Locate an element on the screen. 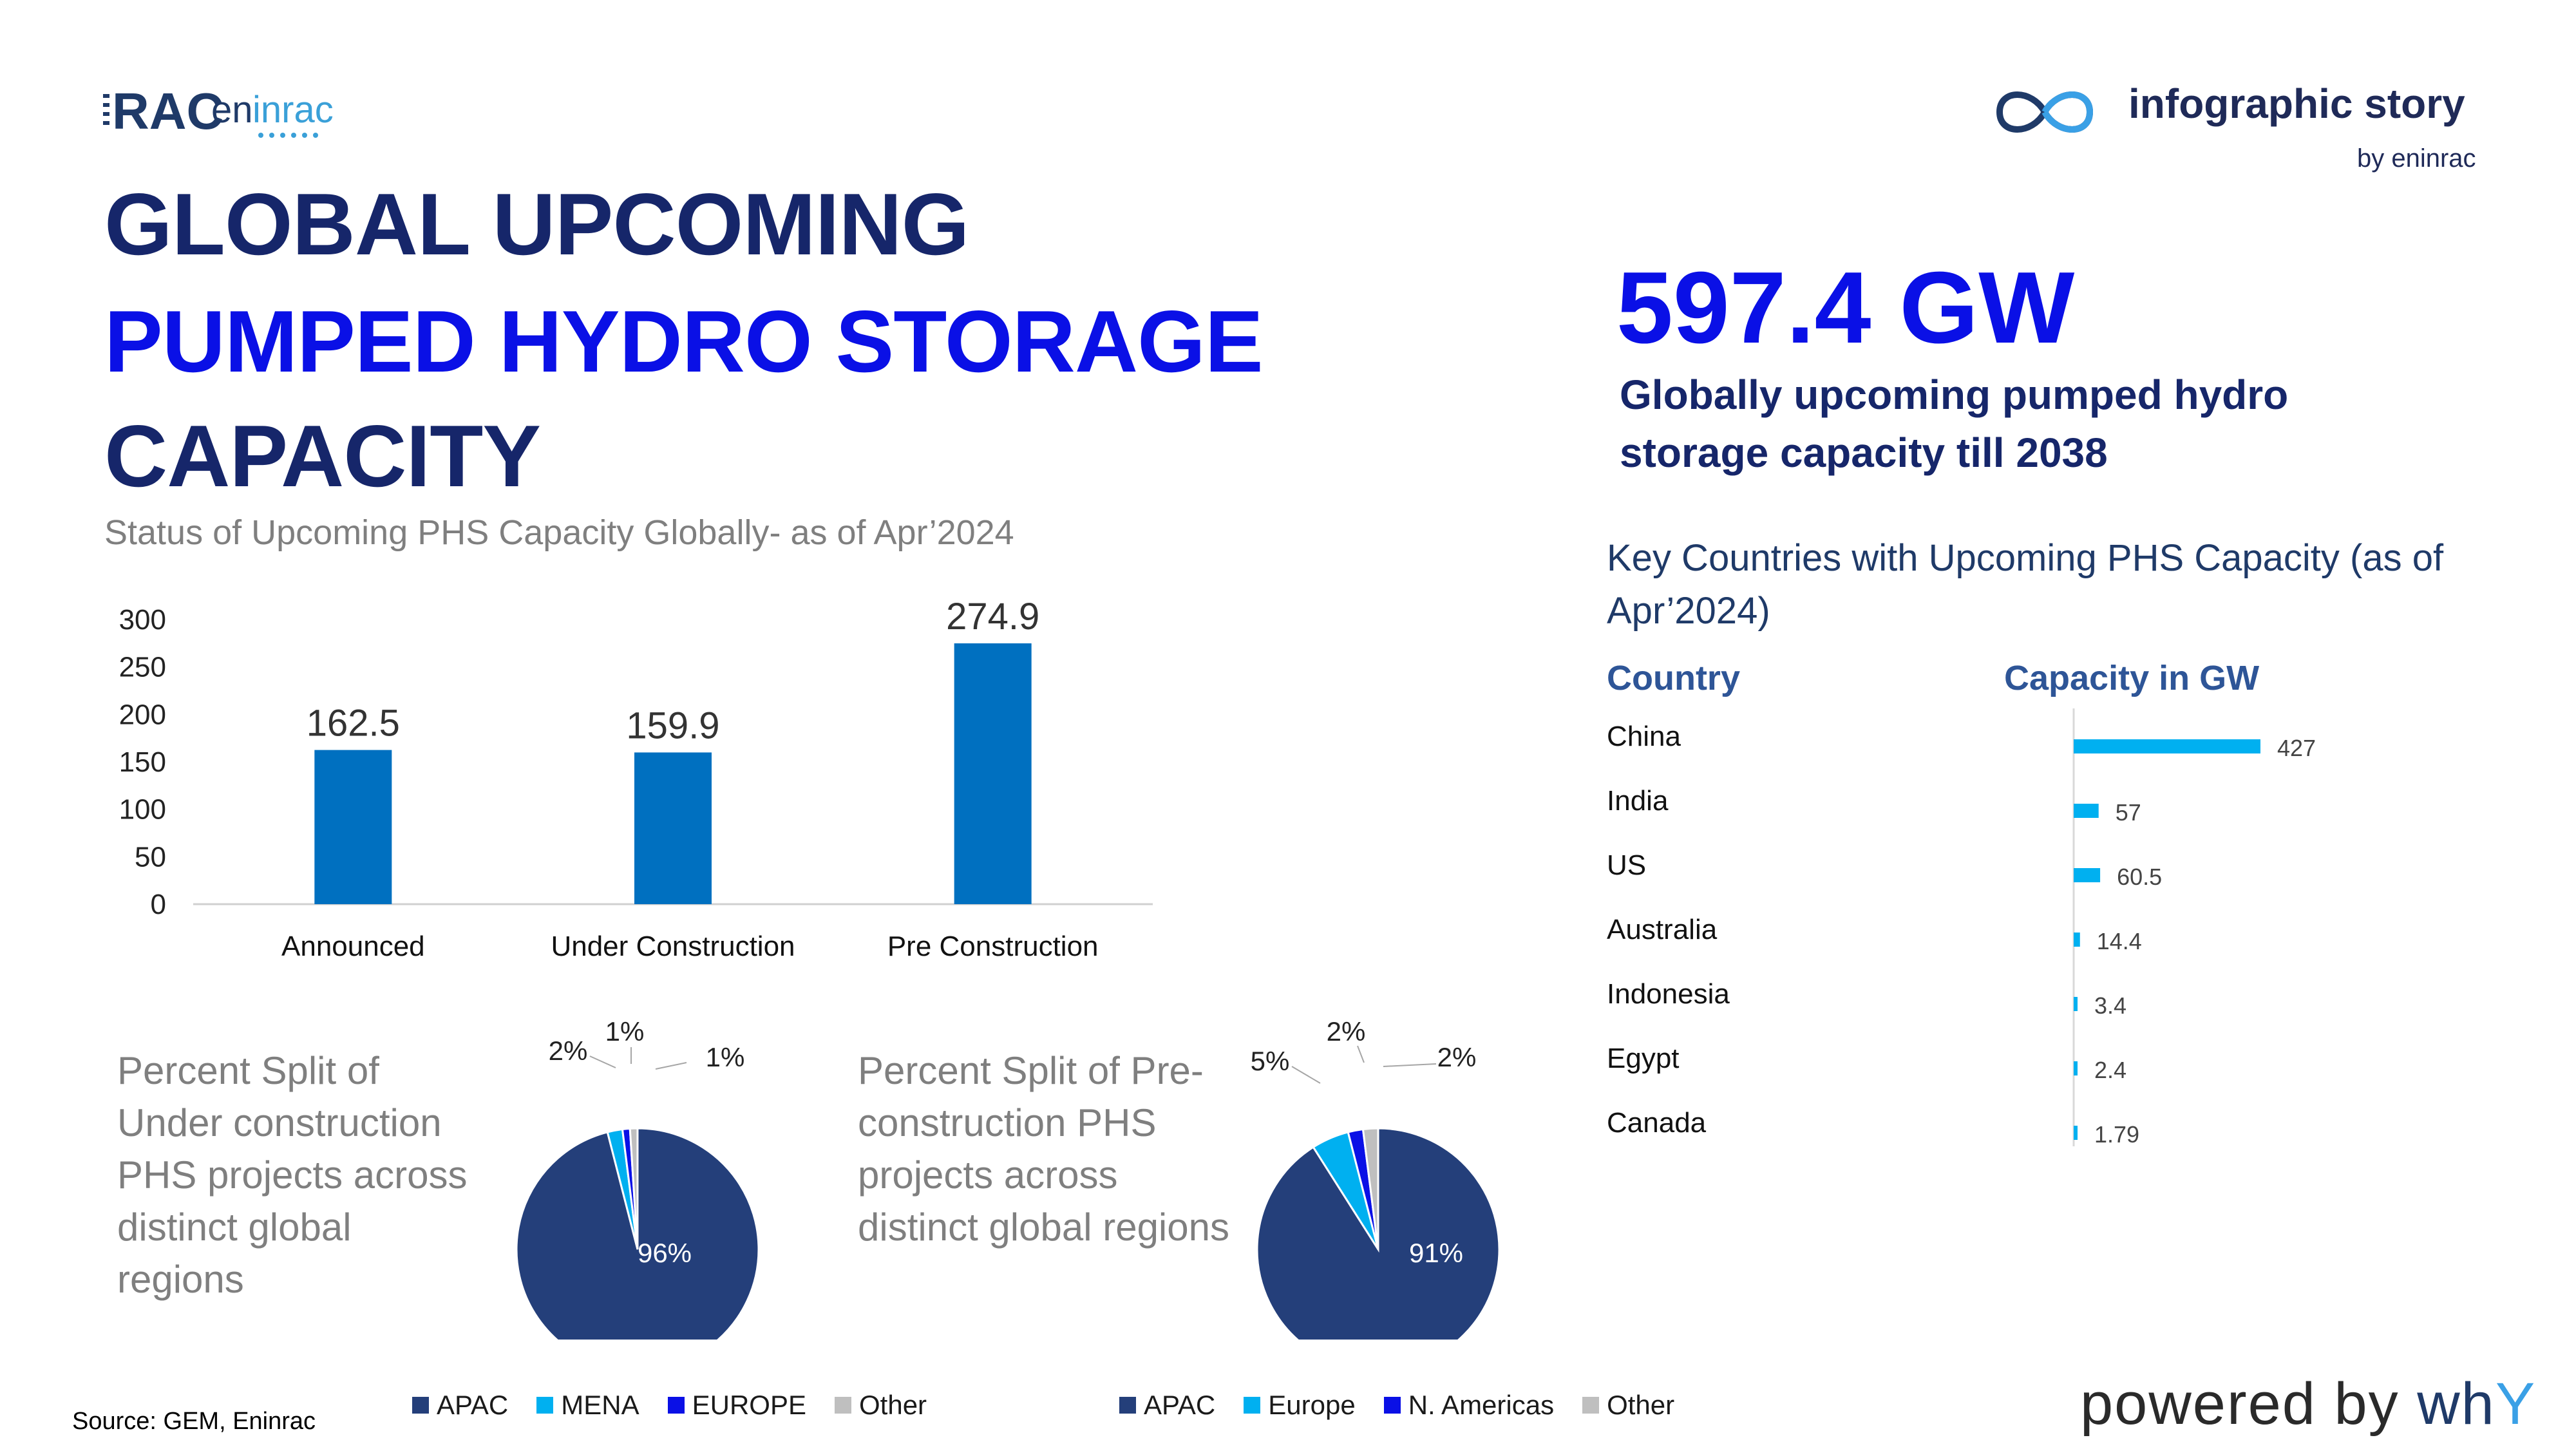 The height and width of the screenshot is (1449, 2576). y-tick-label-0: 0 is located at coordinates (159, 905).